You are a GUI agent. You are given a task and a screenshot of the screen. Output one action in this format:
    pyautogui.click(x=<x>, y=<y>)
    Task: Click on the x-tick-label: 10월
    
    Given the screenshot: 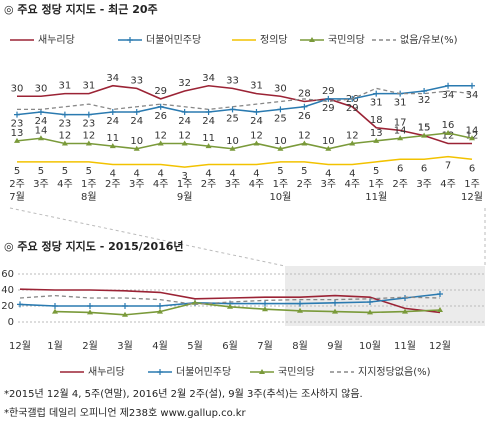 What is the action you would take?
    pyautogui.click(x=370, y=346)
    